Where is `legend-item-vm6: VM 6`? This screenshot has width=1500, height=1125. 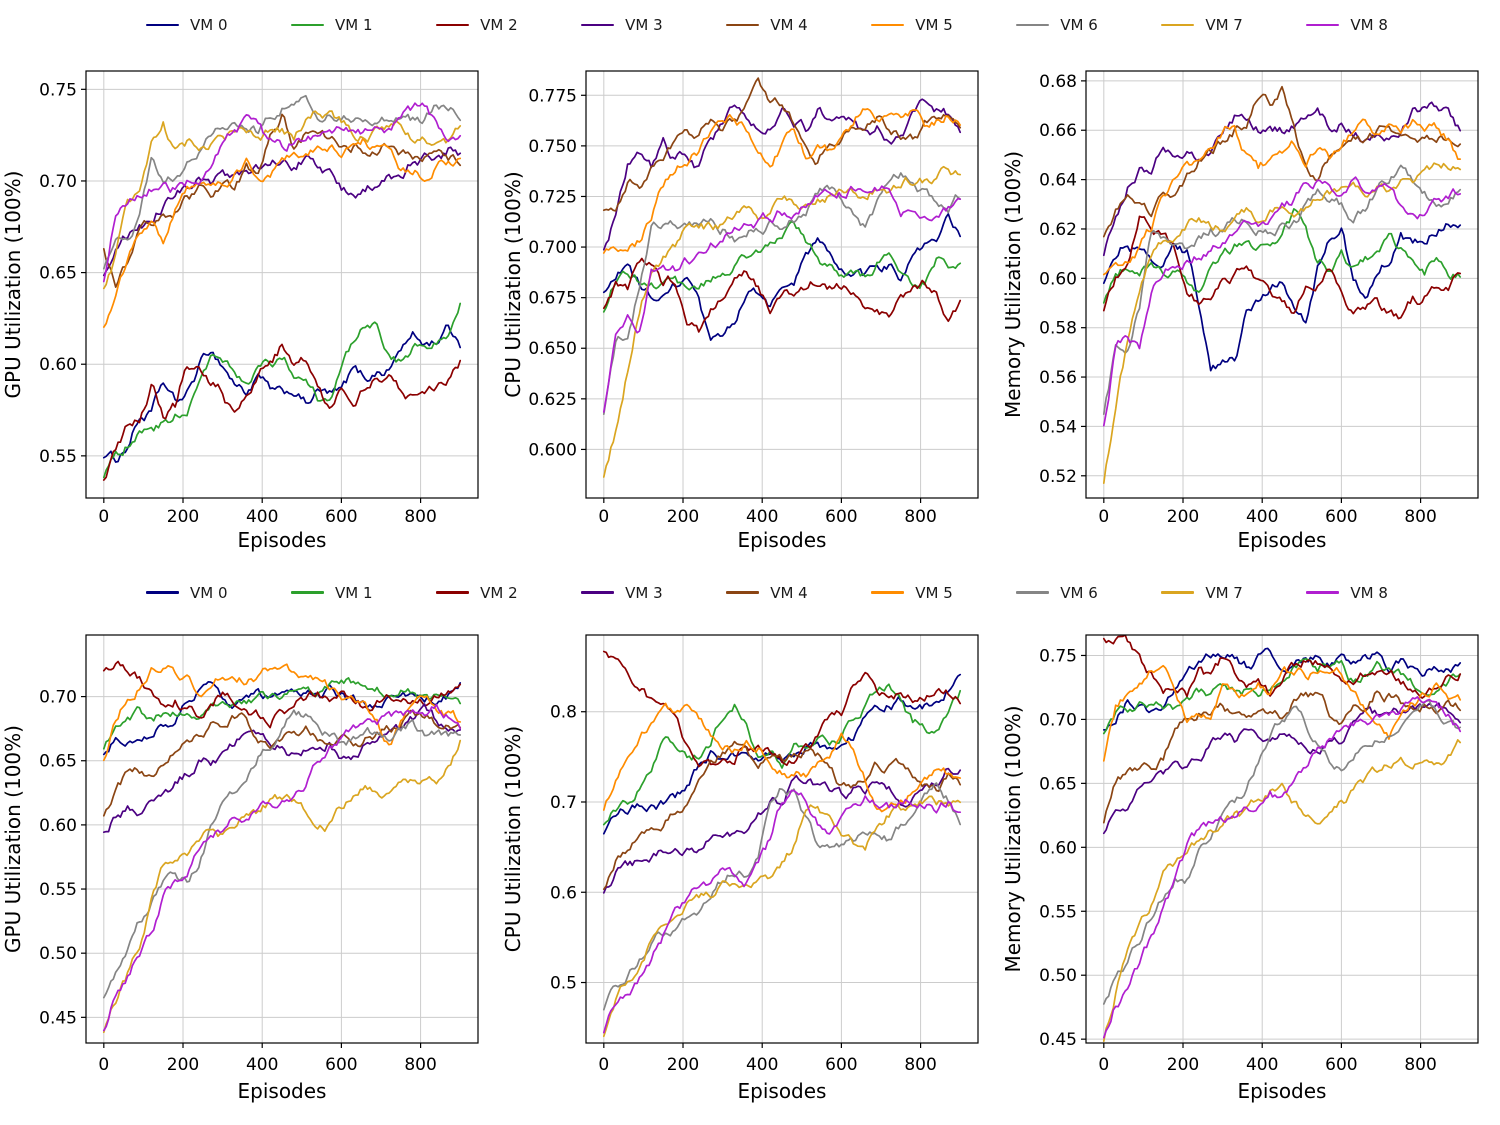 legend-item-vm6: VM 6 is located at coordinates (1057, 25).